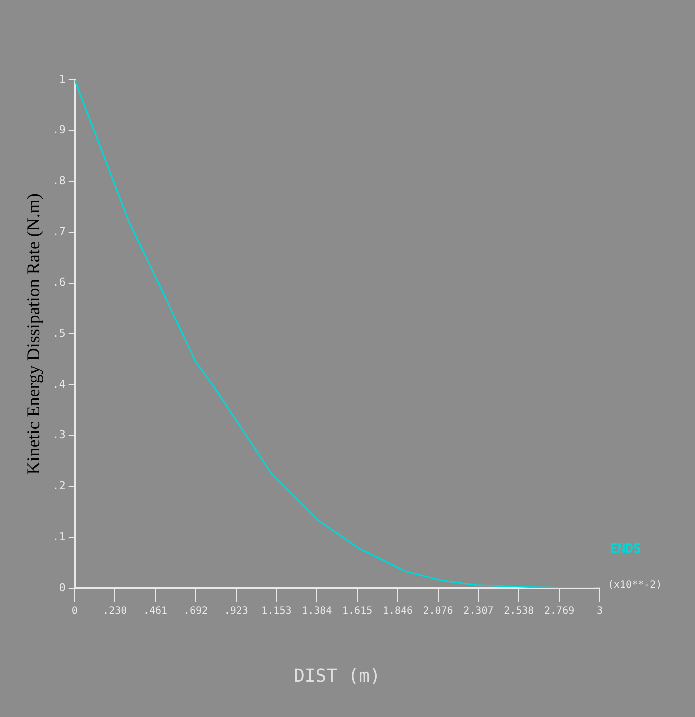 The height and width of the screenshot is (717, 695). What do you see at coordinates (59, 486) in the screenshot?
I see `y-tick-label: .2` at bounding box center [59, 486].